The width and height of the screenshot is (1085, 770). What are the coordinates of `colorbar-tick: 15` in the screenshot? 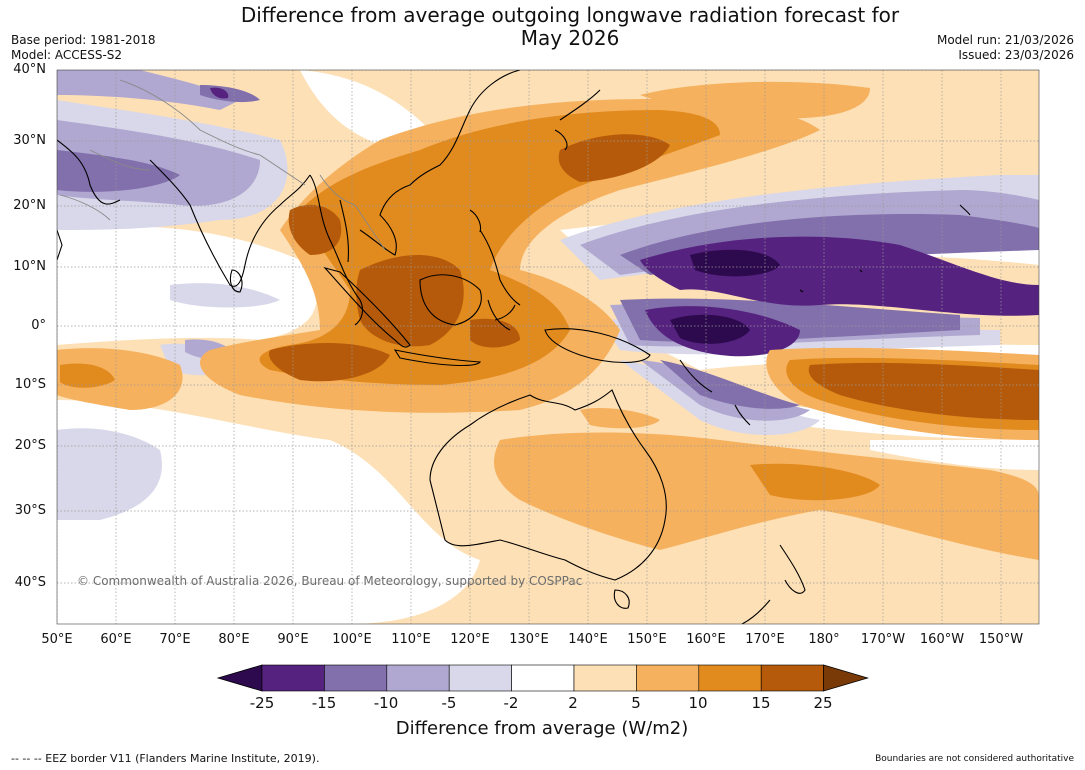 It's located at (761, 703).